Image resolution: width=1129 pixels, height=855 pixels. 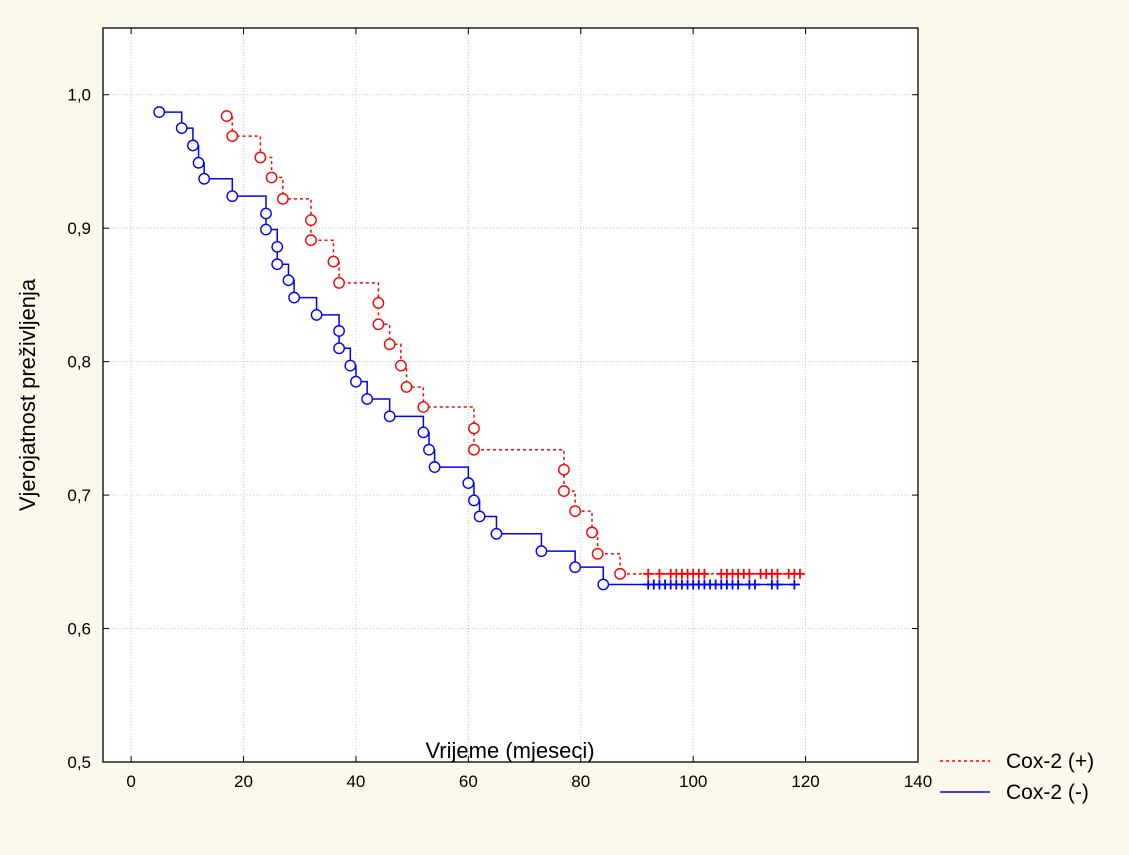 What do you see at coordinates (79, 762) in the screenshot?
I see `y-tick-label: 0,5` at bounding box center [79, 762].